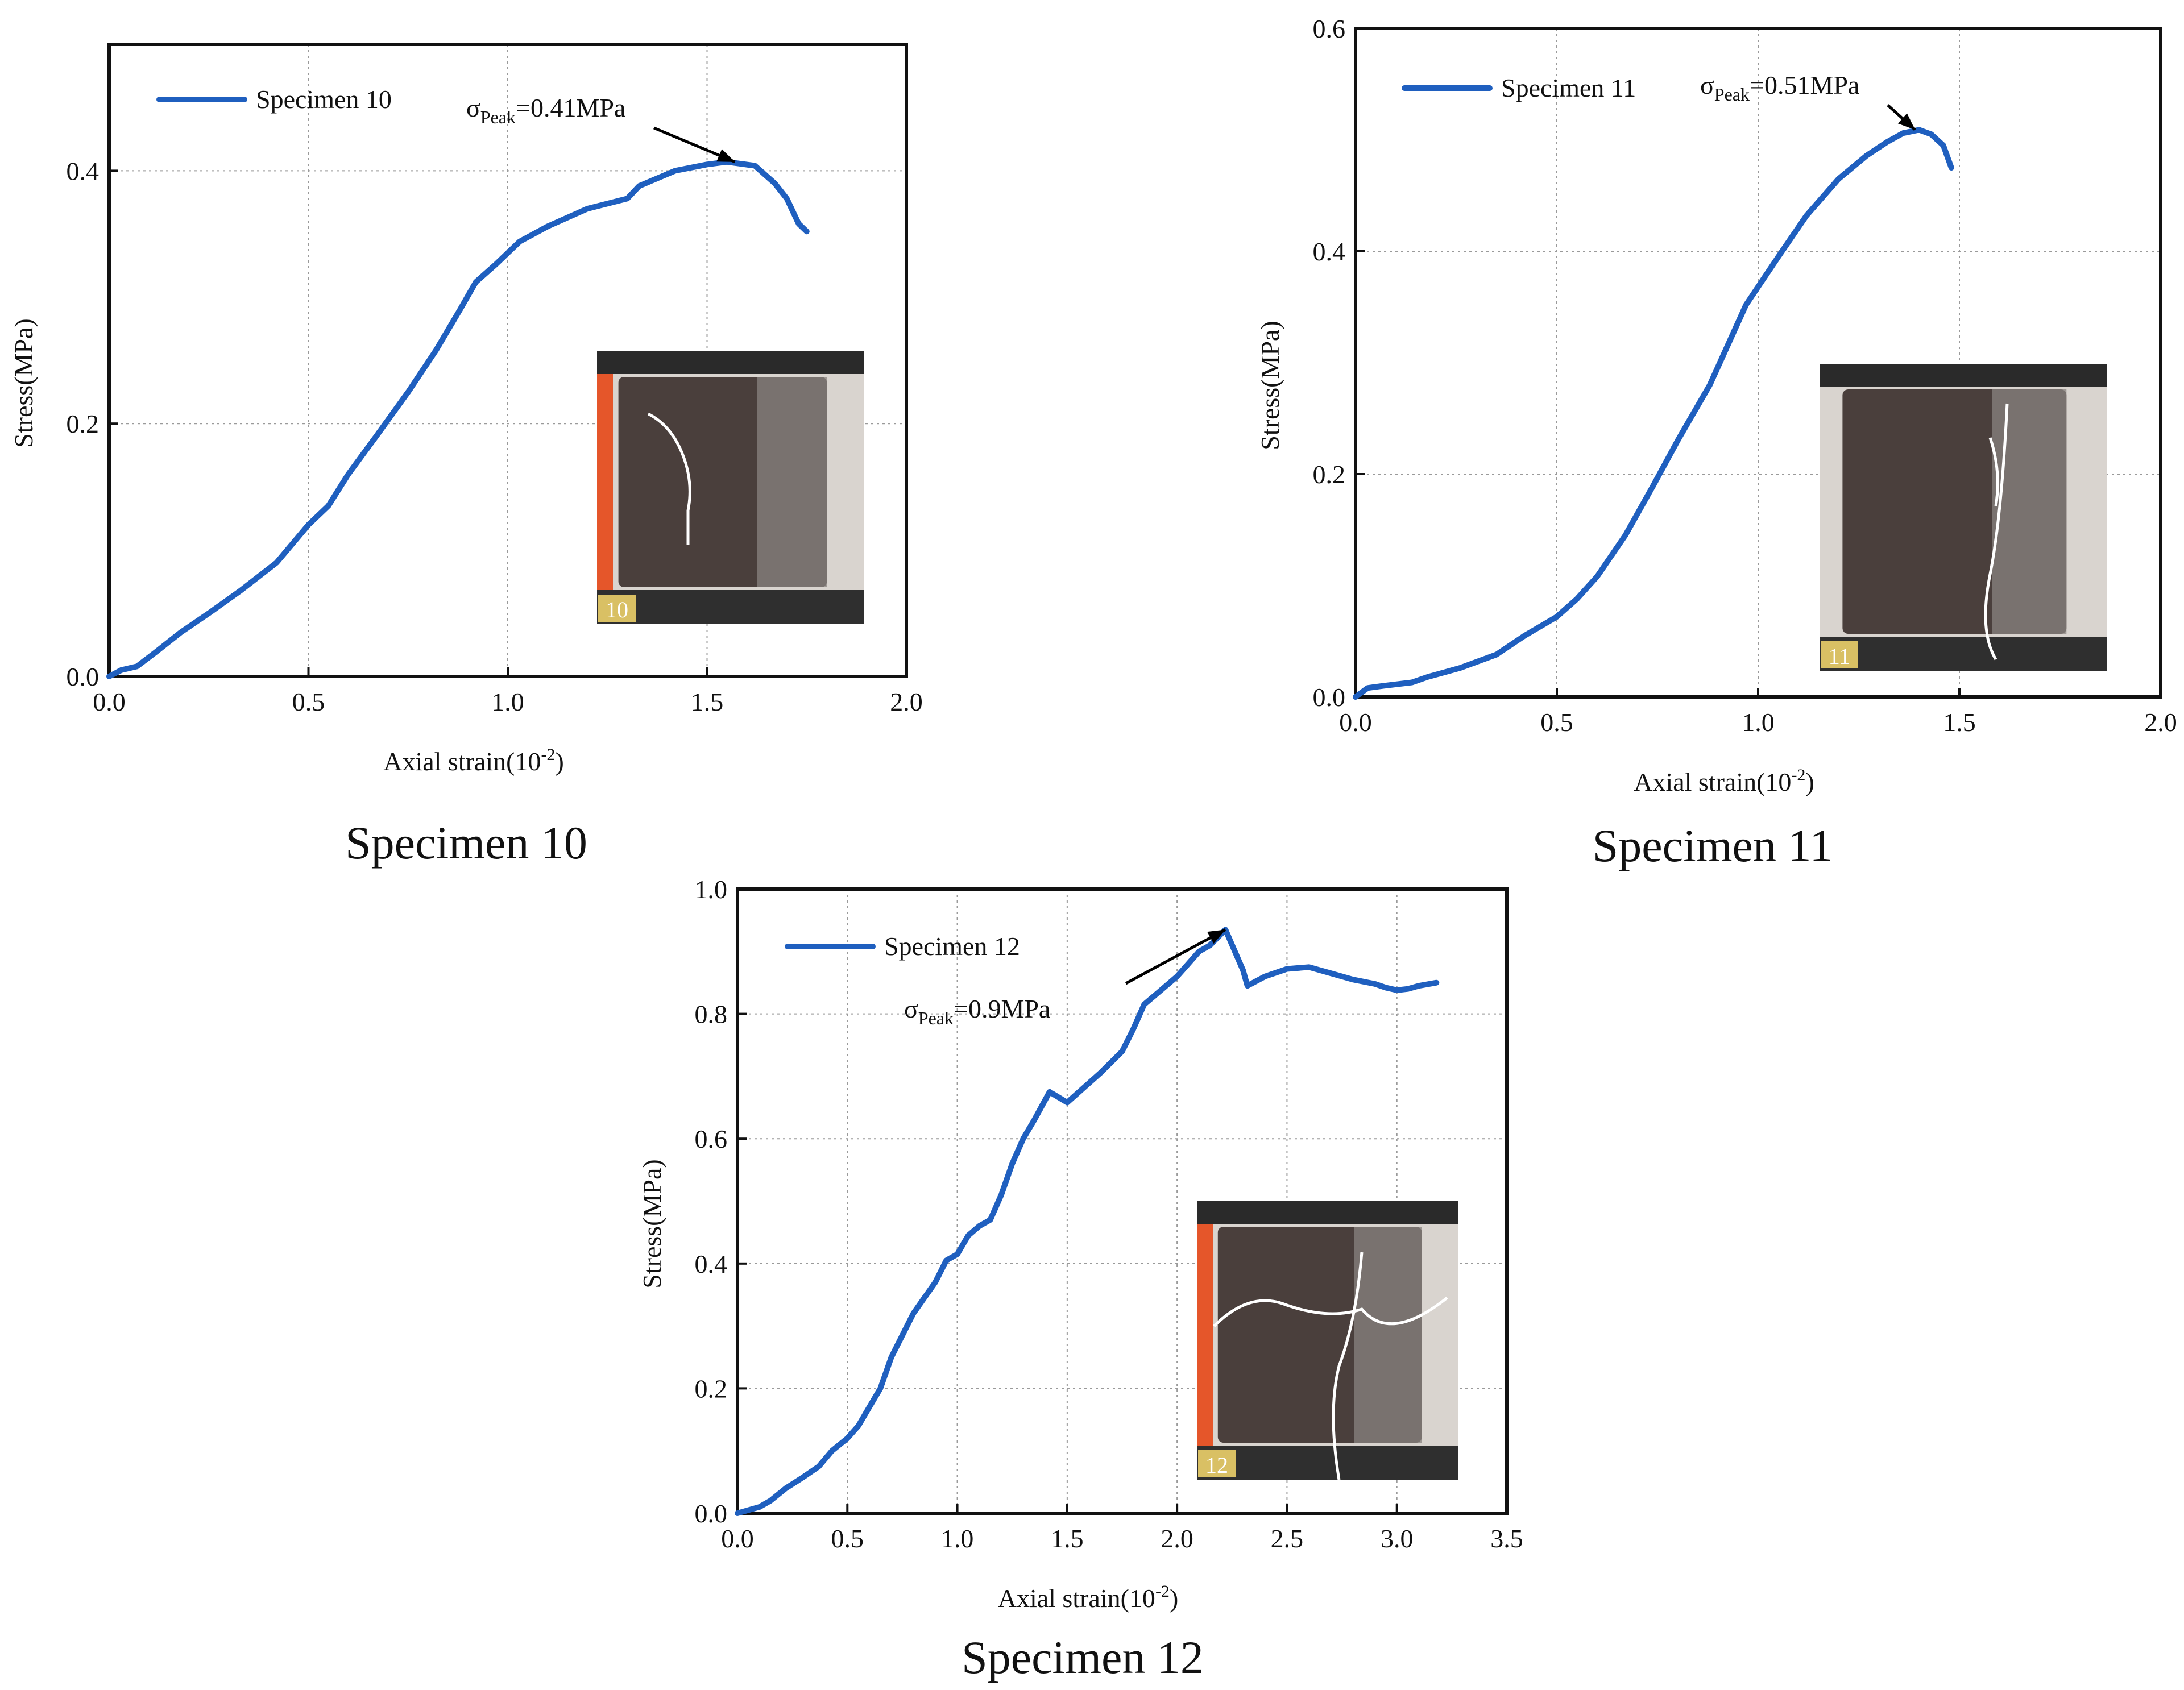 The width and height of the screenshot is (2184, 1690). I want to click on panel-caption: Specimen 11, so click(1713, 845).